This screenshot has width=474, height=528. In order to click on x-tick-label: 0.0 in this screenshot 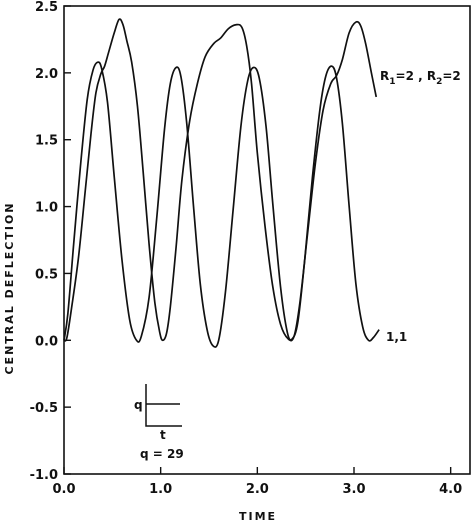, I will do `click(63, 489)`.